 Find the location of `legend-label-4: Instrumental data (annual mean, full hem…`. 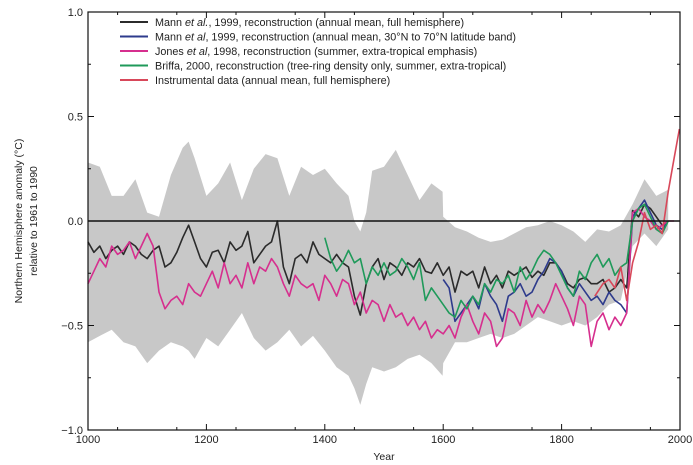

legend-label-4: Instrumental data (annual mean, full hem… is located at coordinates (272, 81).